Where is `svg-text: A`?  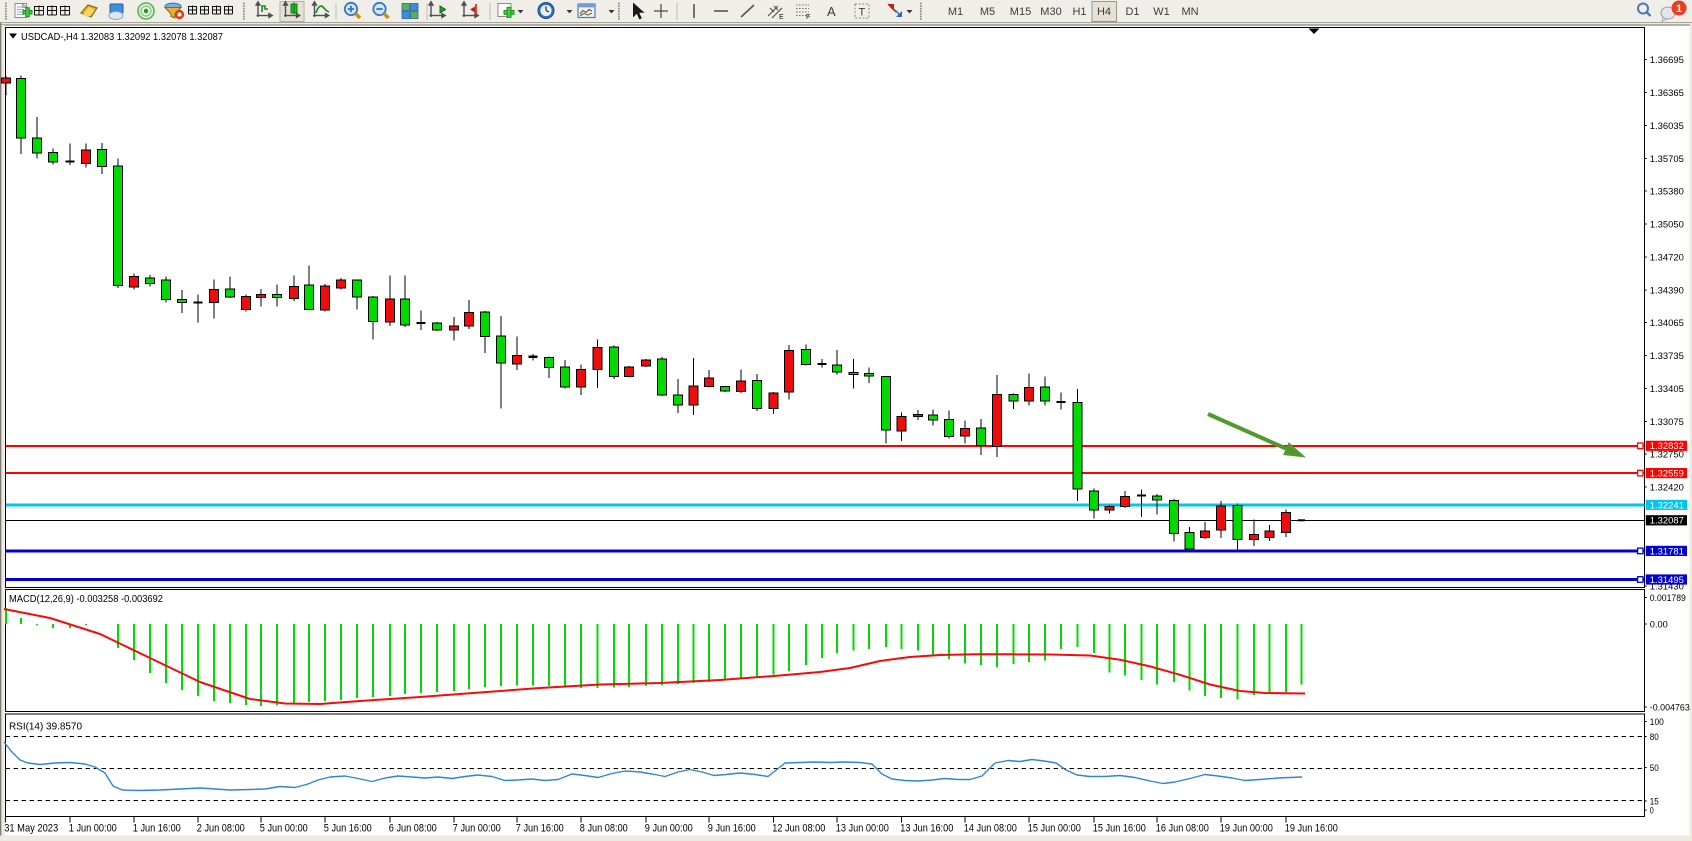
svg-text: A is located at coordinates (831, 11).